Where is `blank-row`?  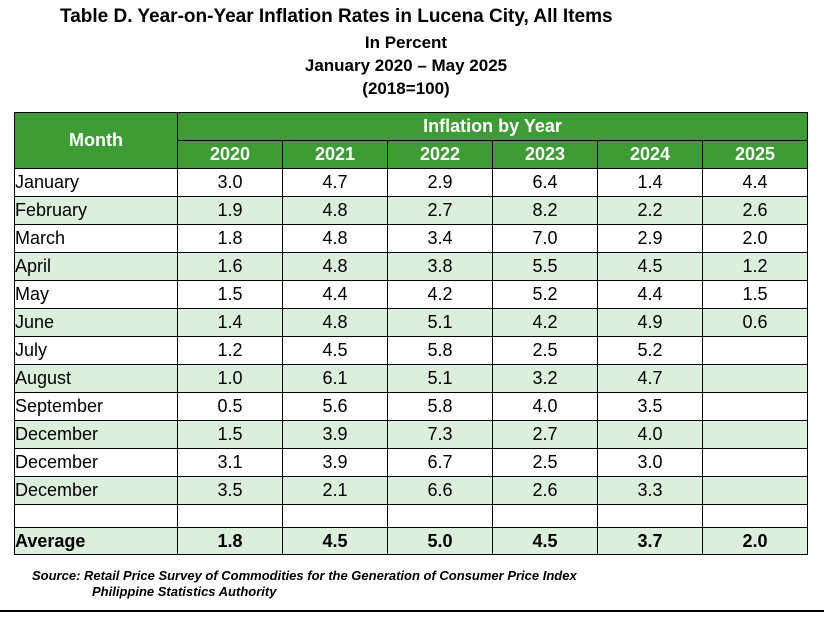
blank-row is located at coordinates (411, 516).